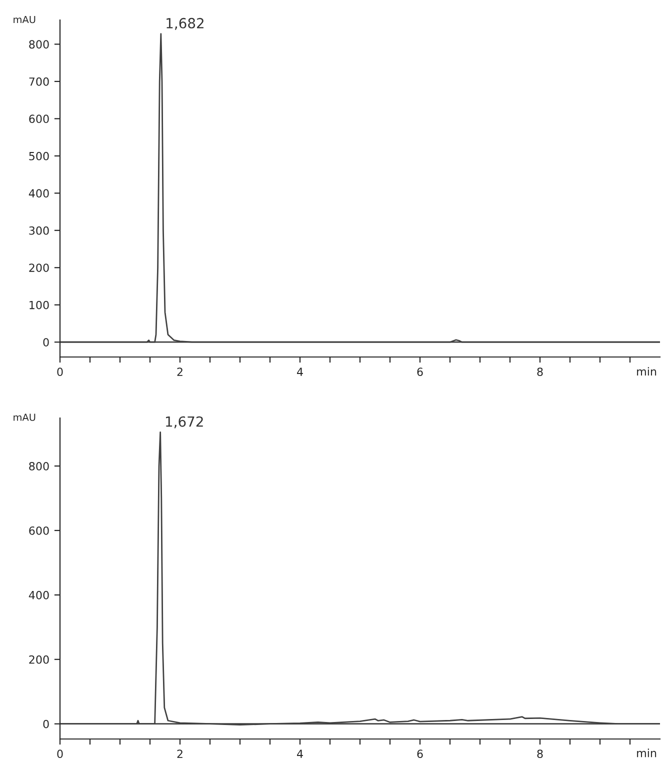 The image size is (663, 761). I want to click on y-tick-label: 100, so click(39, 305).